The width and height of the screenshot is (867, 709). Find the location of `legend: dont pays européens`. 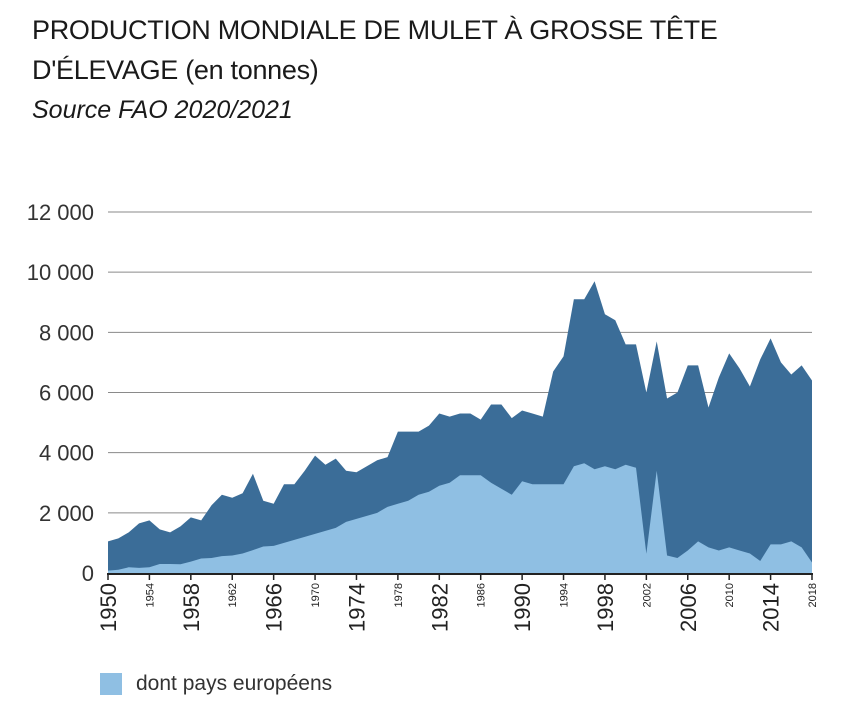

legend: dont pays européens is located at coordinates (216, 684).